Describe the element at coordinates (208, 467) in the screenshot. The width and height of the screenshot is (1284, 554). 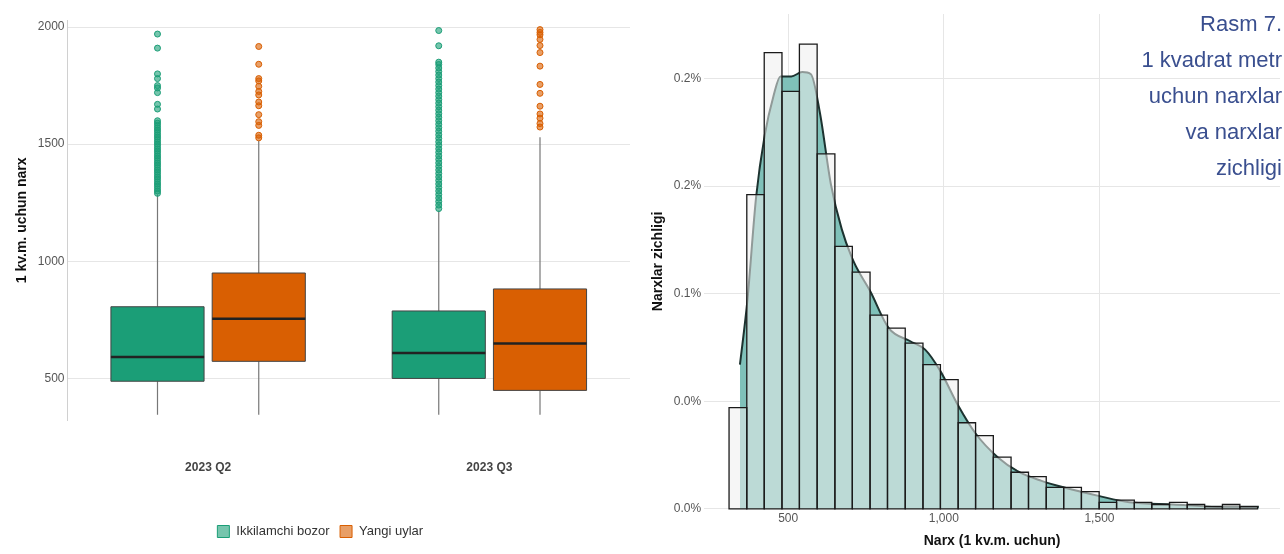
I see `x-tick-label: 2023 Q2` at that location.